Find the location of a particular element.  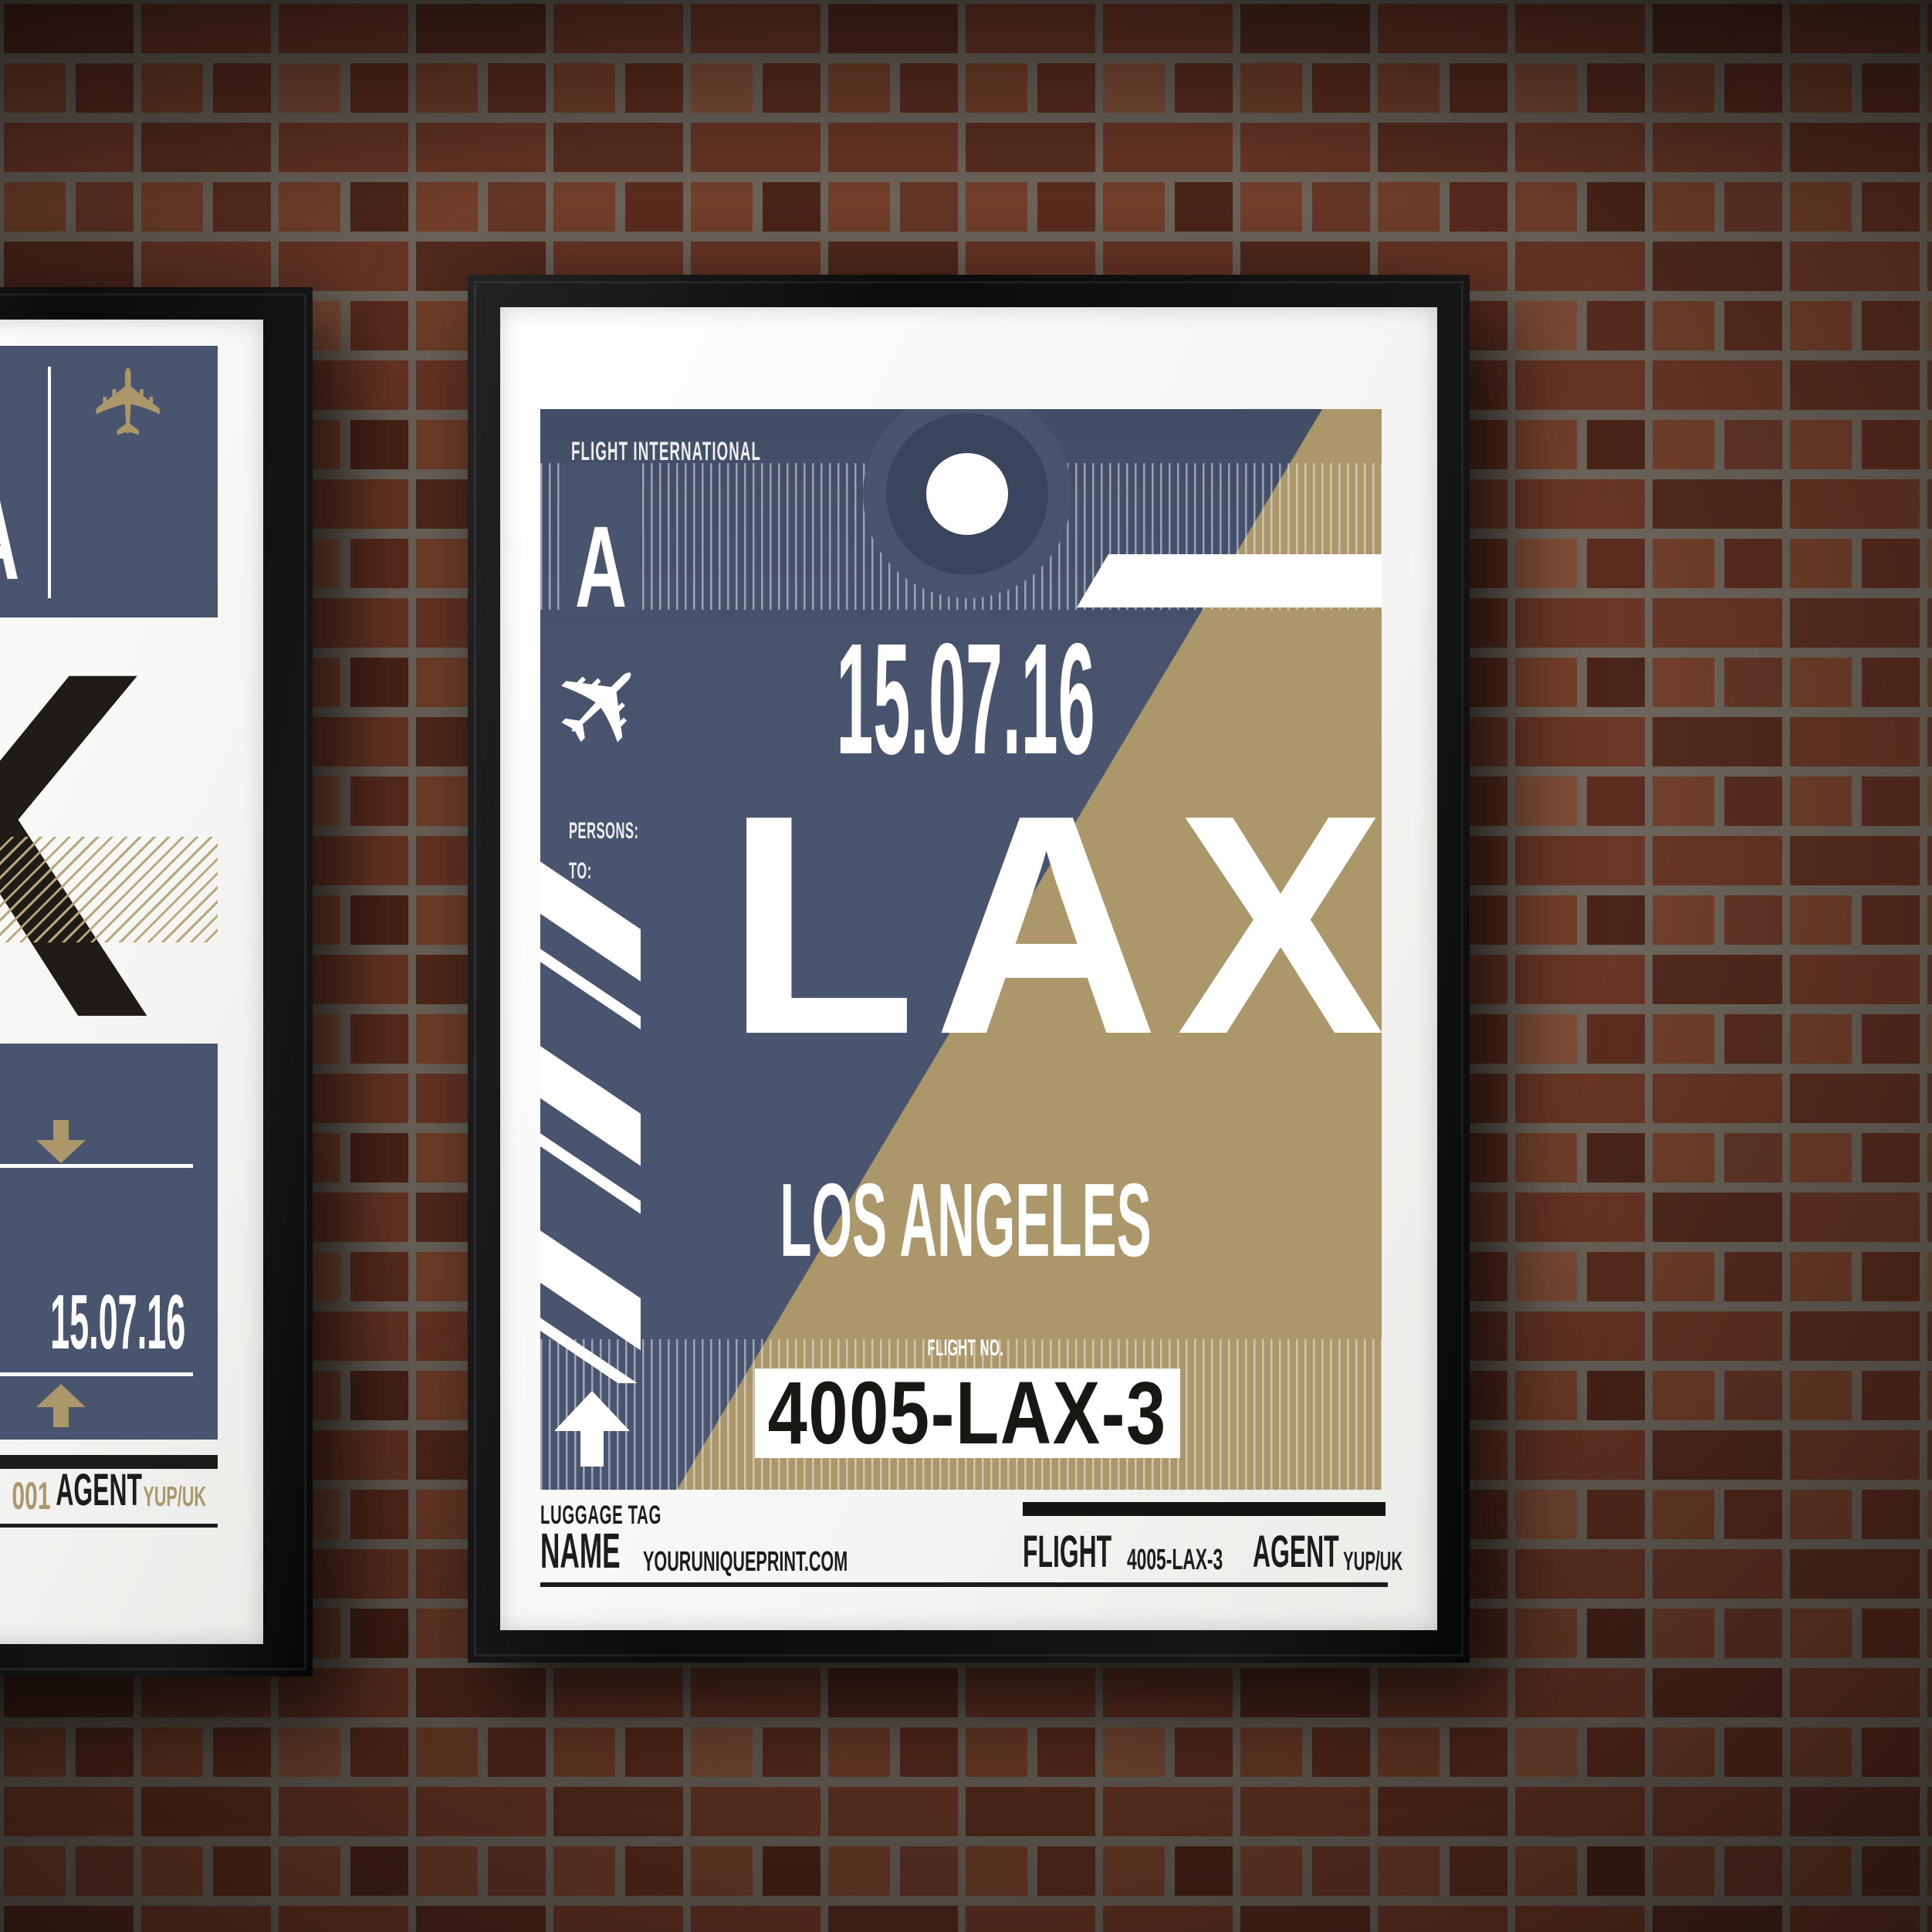

white-diagonal-band is located at coordinates (1229, 580).